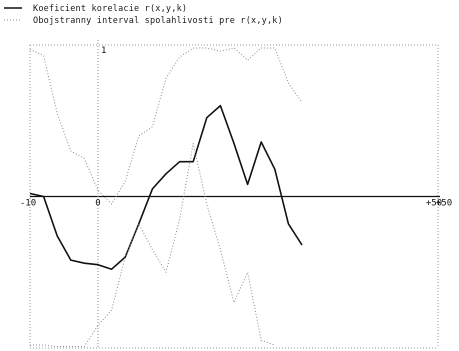  Describe the element at coordinates (103, 51) in the screenshot. I see `y-tick-label-one: 1` at that location.